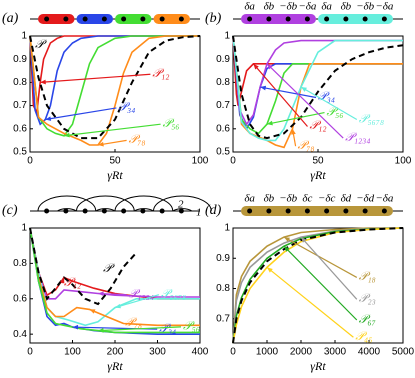  What do you see at coordinates (115, 352) in the screenshot?
I see `x-tick-label: 200` at bounding box center [115, 352].